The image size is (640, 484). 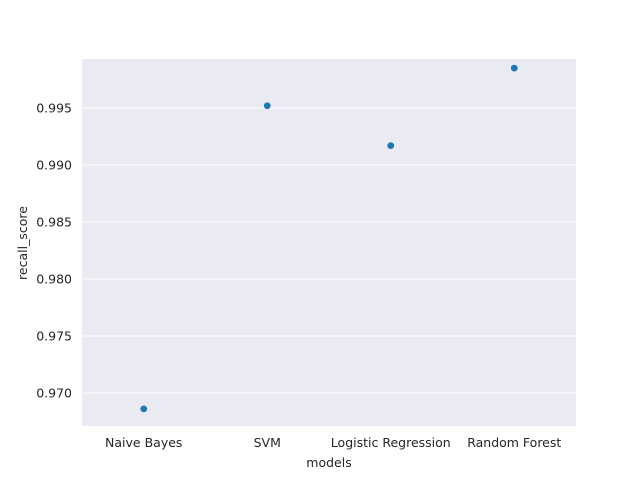 I want to click on x-axis-label: models, so click(x=328, y=462).